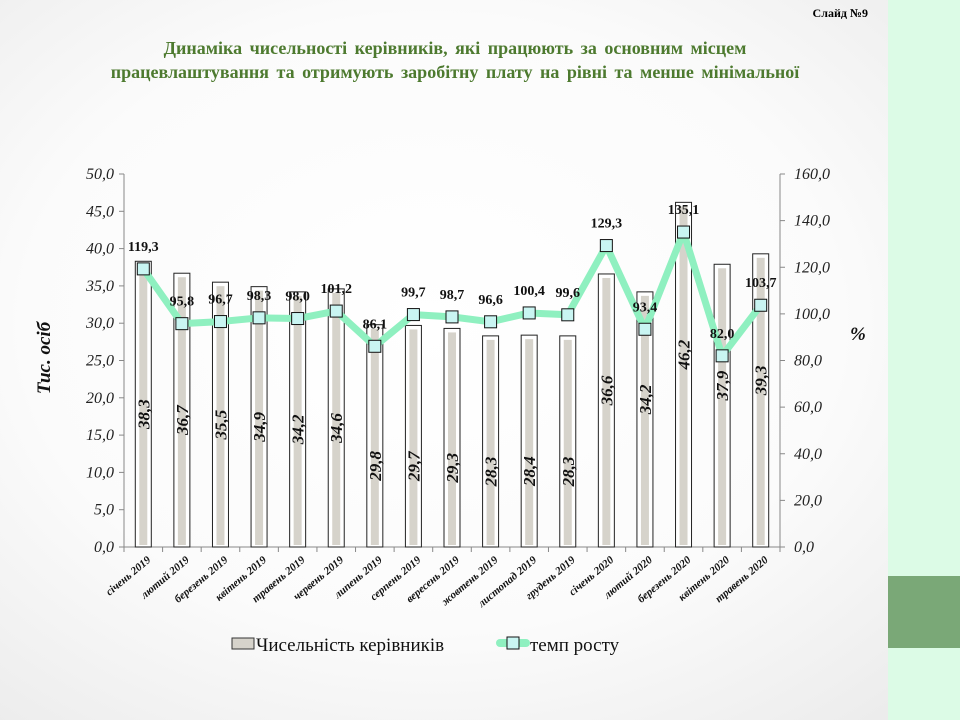 This screenshot has width=960, height=720. What do you see at coordinates (182, 302) in the screenshot?
I see `line-value-label: 95,8` at bounding box center [182, 302].